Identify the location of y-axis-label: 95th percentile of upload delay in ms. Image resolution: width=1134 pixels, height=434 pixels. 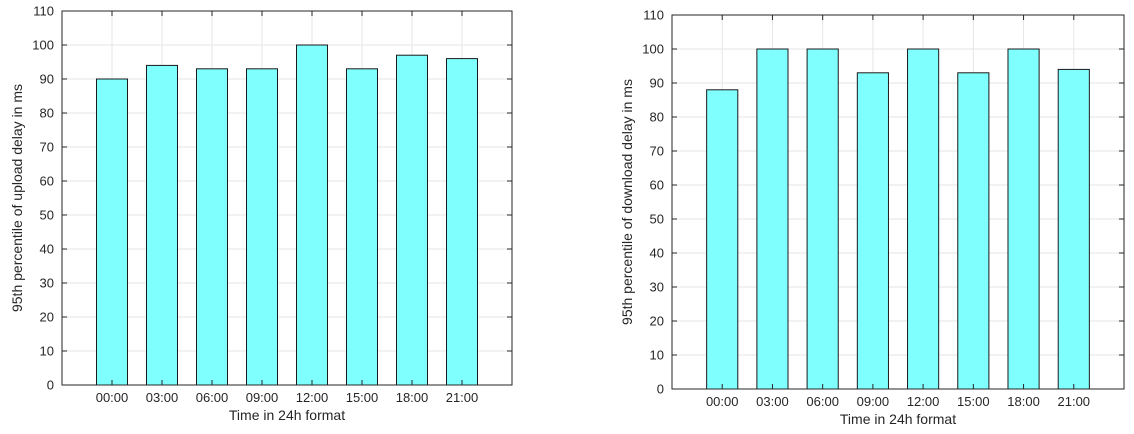
(17, 198).